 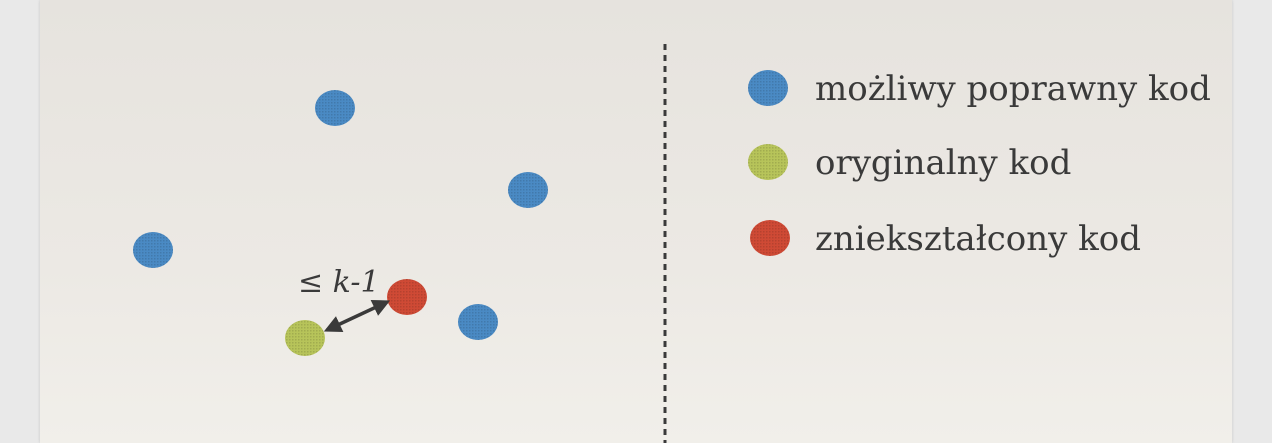 I want to click on distance-arrow, so click(x=357, y=316).